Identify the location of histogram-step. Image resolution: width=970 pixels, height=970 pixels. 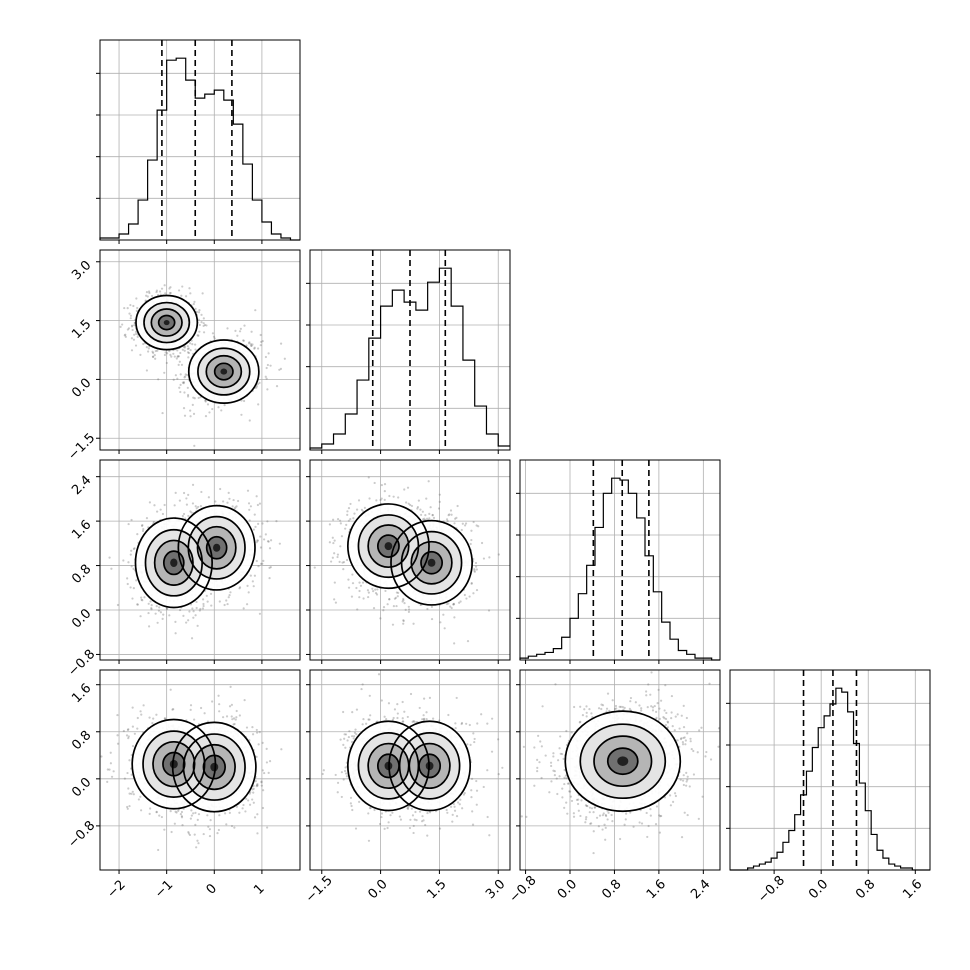
(409, 358).